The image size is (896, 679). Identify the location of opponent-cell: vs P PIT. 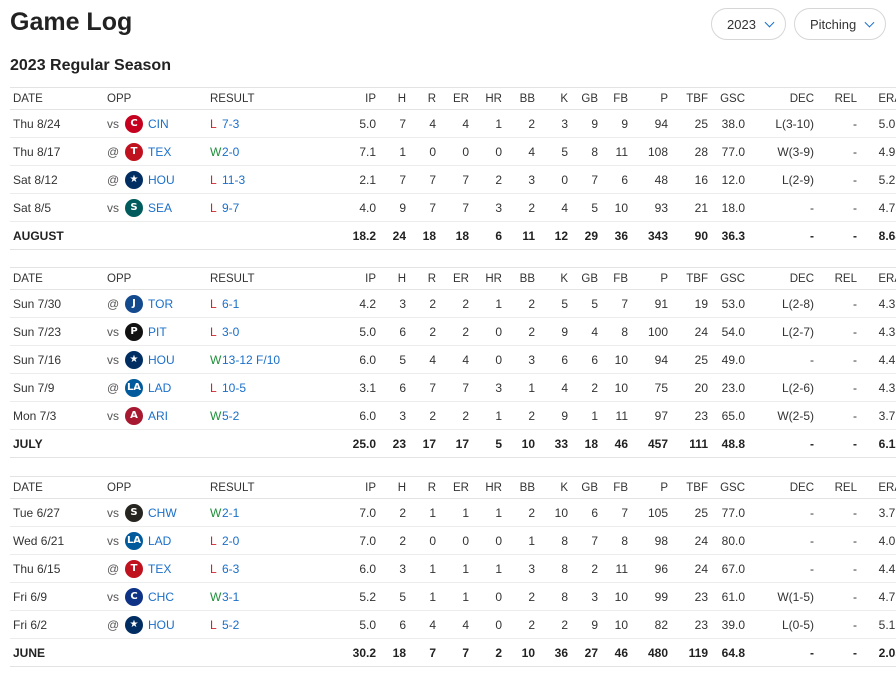
(155, 331).